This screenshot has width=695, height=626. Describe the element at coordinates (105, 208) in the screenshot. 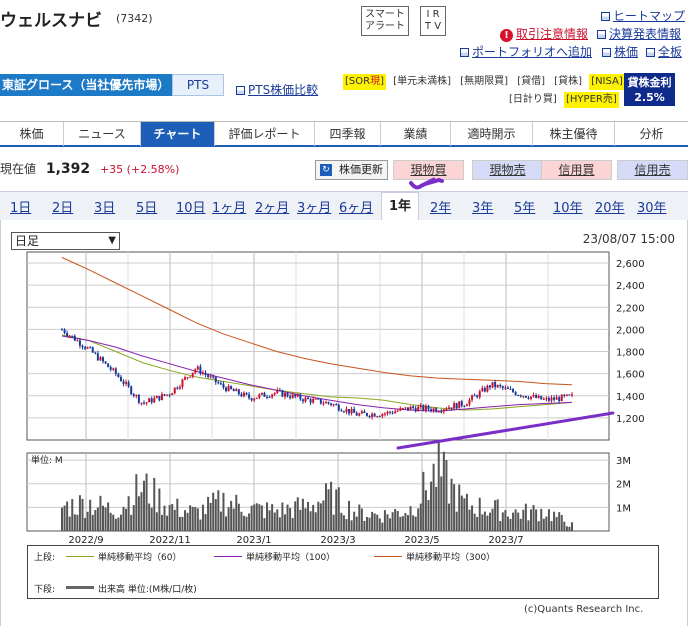

I see `period-3d: 3日` at that location.